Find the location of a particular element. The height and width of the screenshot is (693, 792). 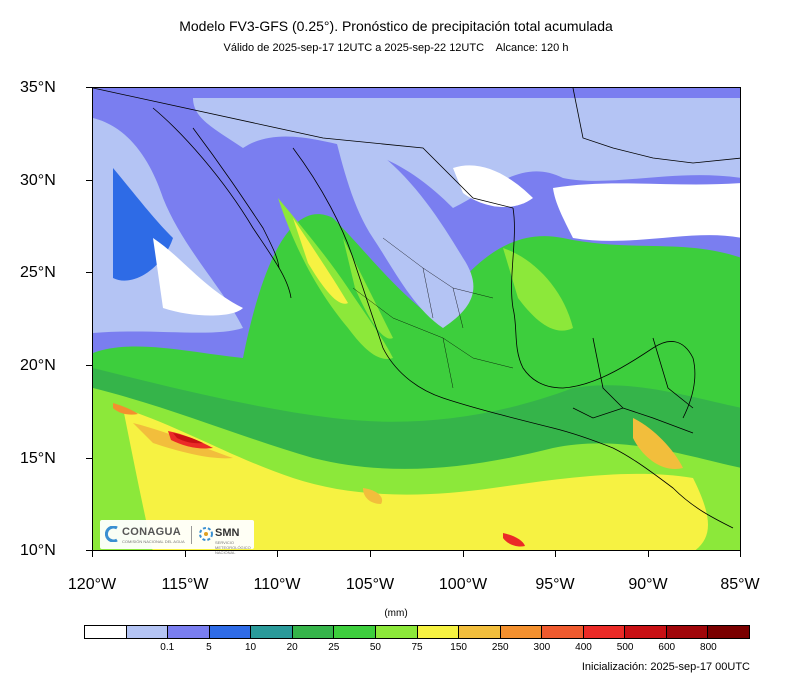

forecast-range: Alcance: 120 h is located at coordinates (532, 48).